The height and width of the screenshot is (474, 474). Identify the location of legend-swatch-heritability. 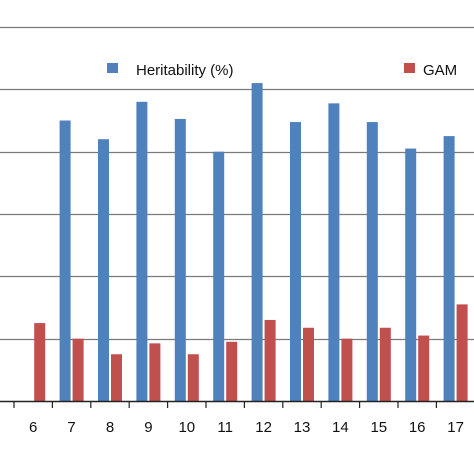
(112, 68).